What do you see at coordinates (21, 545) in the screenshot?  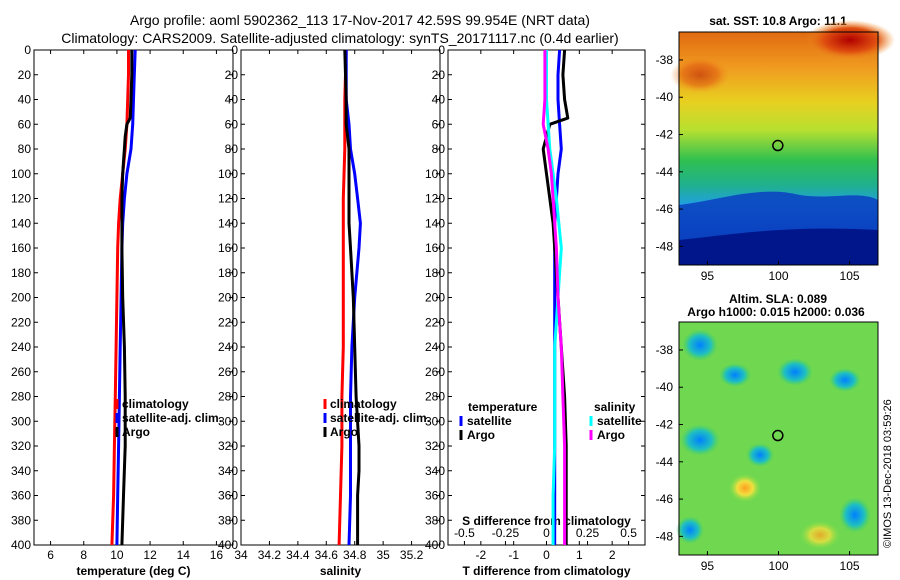 I see `y-tick-label: 400` at bounding box center [21, 545].